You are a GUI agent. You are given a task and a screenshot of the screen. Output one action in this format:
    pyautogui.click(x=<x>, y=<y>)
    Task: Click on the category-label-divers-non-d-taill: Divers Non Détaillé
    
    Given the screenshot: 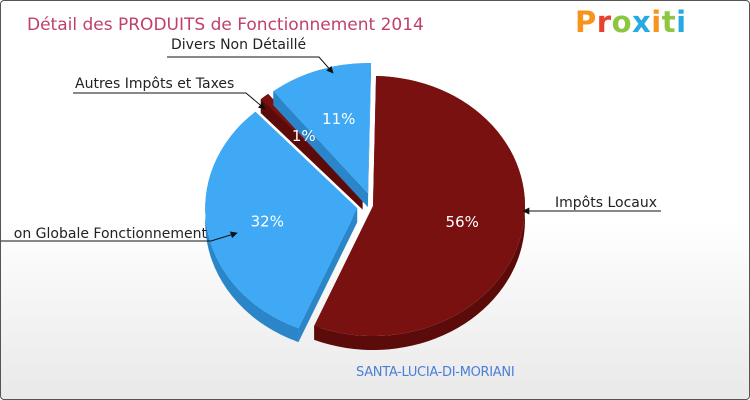 What is the action you would take?
    pyautogui.click(x=238, y=45)
    